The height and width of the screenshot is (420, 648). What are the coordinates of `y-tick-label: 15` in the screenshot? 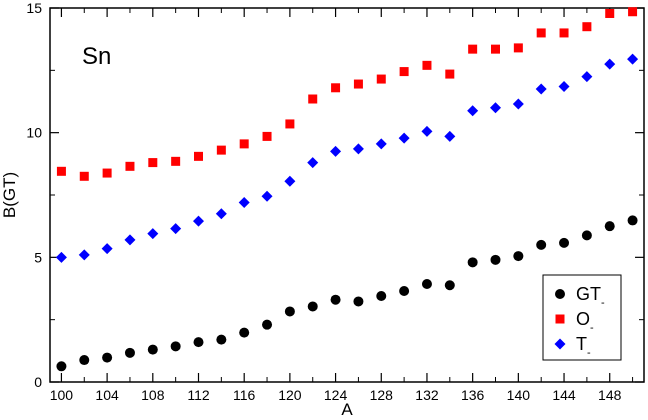 It's located at (34, 8).